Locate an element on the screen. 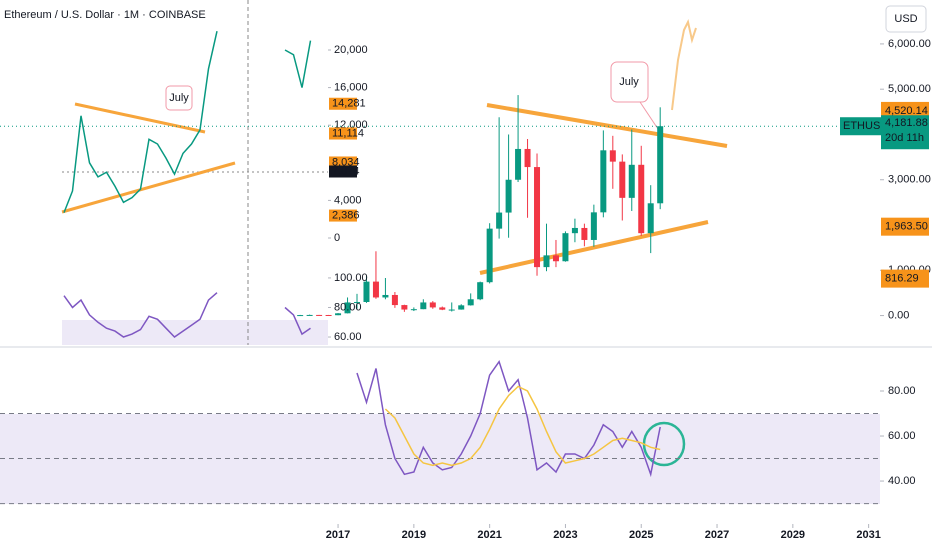 The height and width of the screenshot is (550, 932). x-tick-label: 2023 is located at coordinates (565, 535).